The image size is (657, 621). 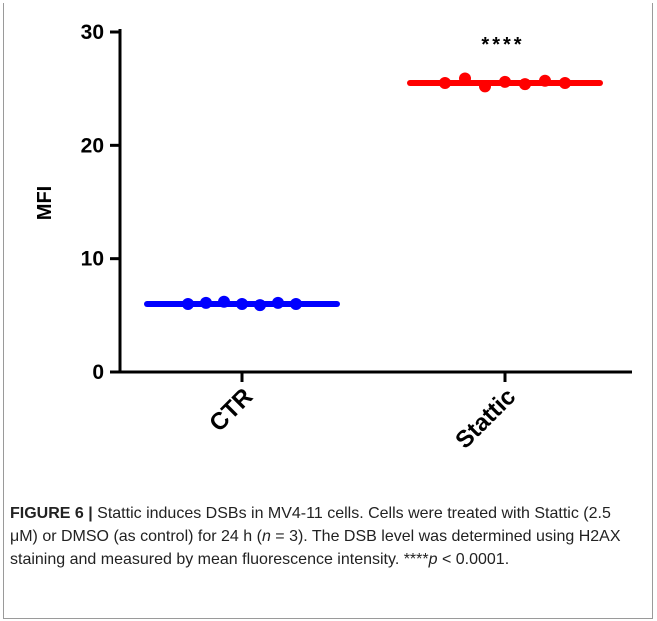 What do you see at coordinates (98, 372) in the screenshot?
I see `y-tick-label: 0` at bounding box center [98, 372].